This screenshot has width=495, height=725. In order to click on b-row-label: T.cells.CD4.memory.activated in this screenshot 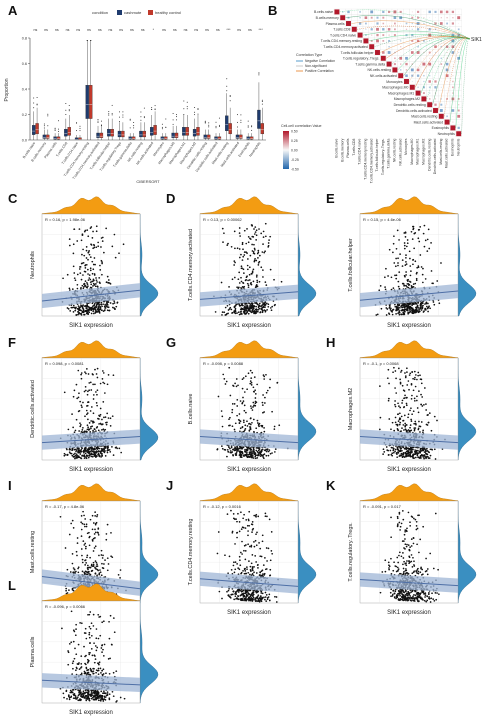, I will do `click(345, 47)`.